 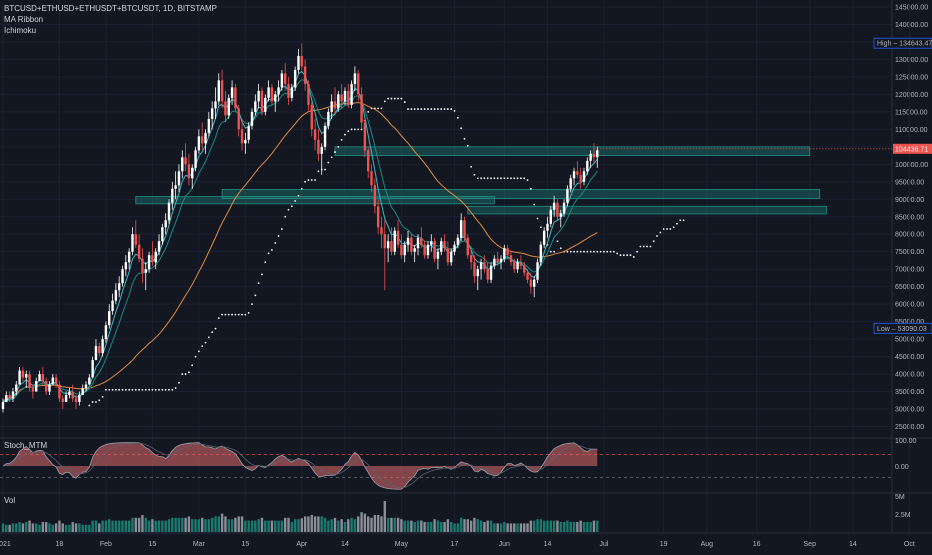 What do you see at coordinates (810, 544) in the screenshot?
I see `x-tick-label: Sep` at bounding box center [810, 544].